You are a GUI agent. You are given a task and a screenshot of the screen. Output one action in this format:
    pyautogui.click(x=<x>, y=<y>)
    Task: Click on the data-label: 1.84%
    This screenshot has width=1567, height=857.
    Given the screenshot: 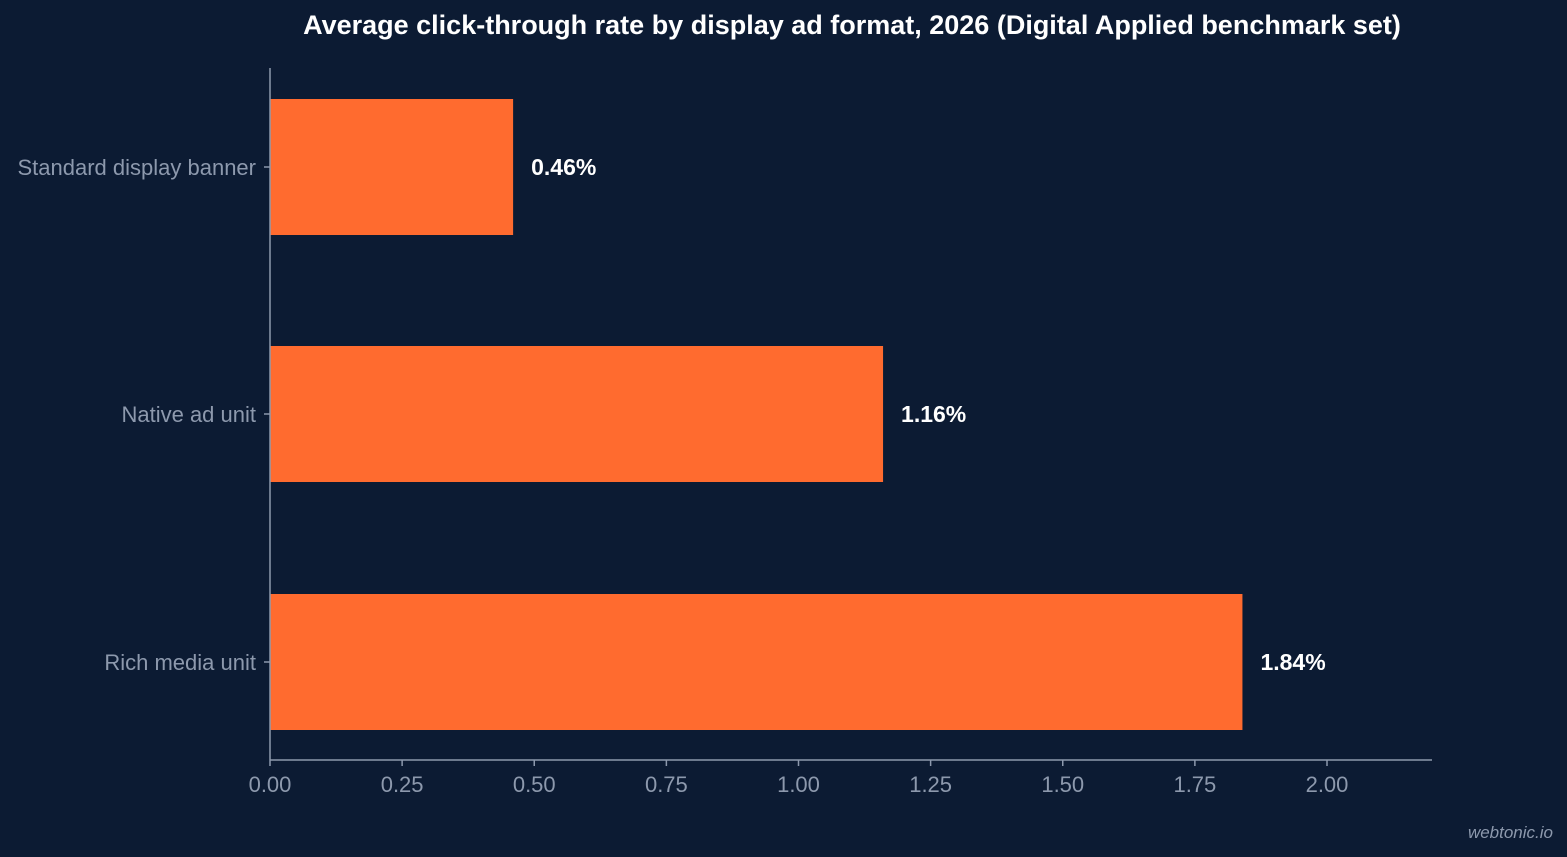 What is the action you would take?
    pyautogui.click(x=1292, y=662)
    